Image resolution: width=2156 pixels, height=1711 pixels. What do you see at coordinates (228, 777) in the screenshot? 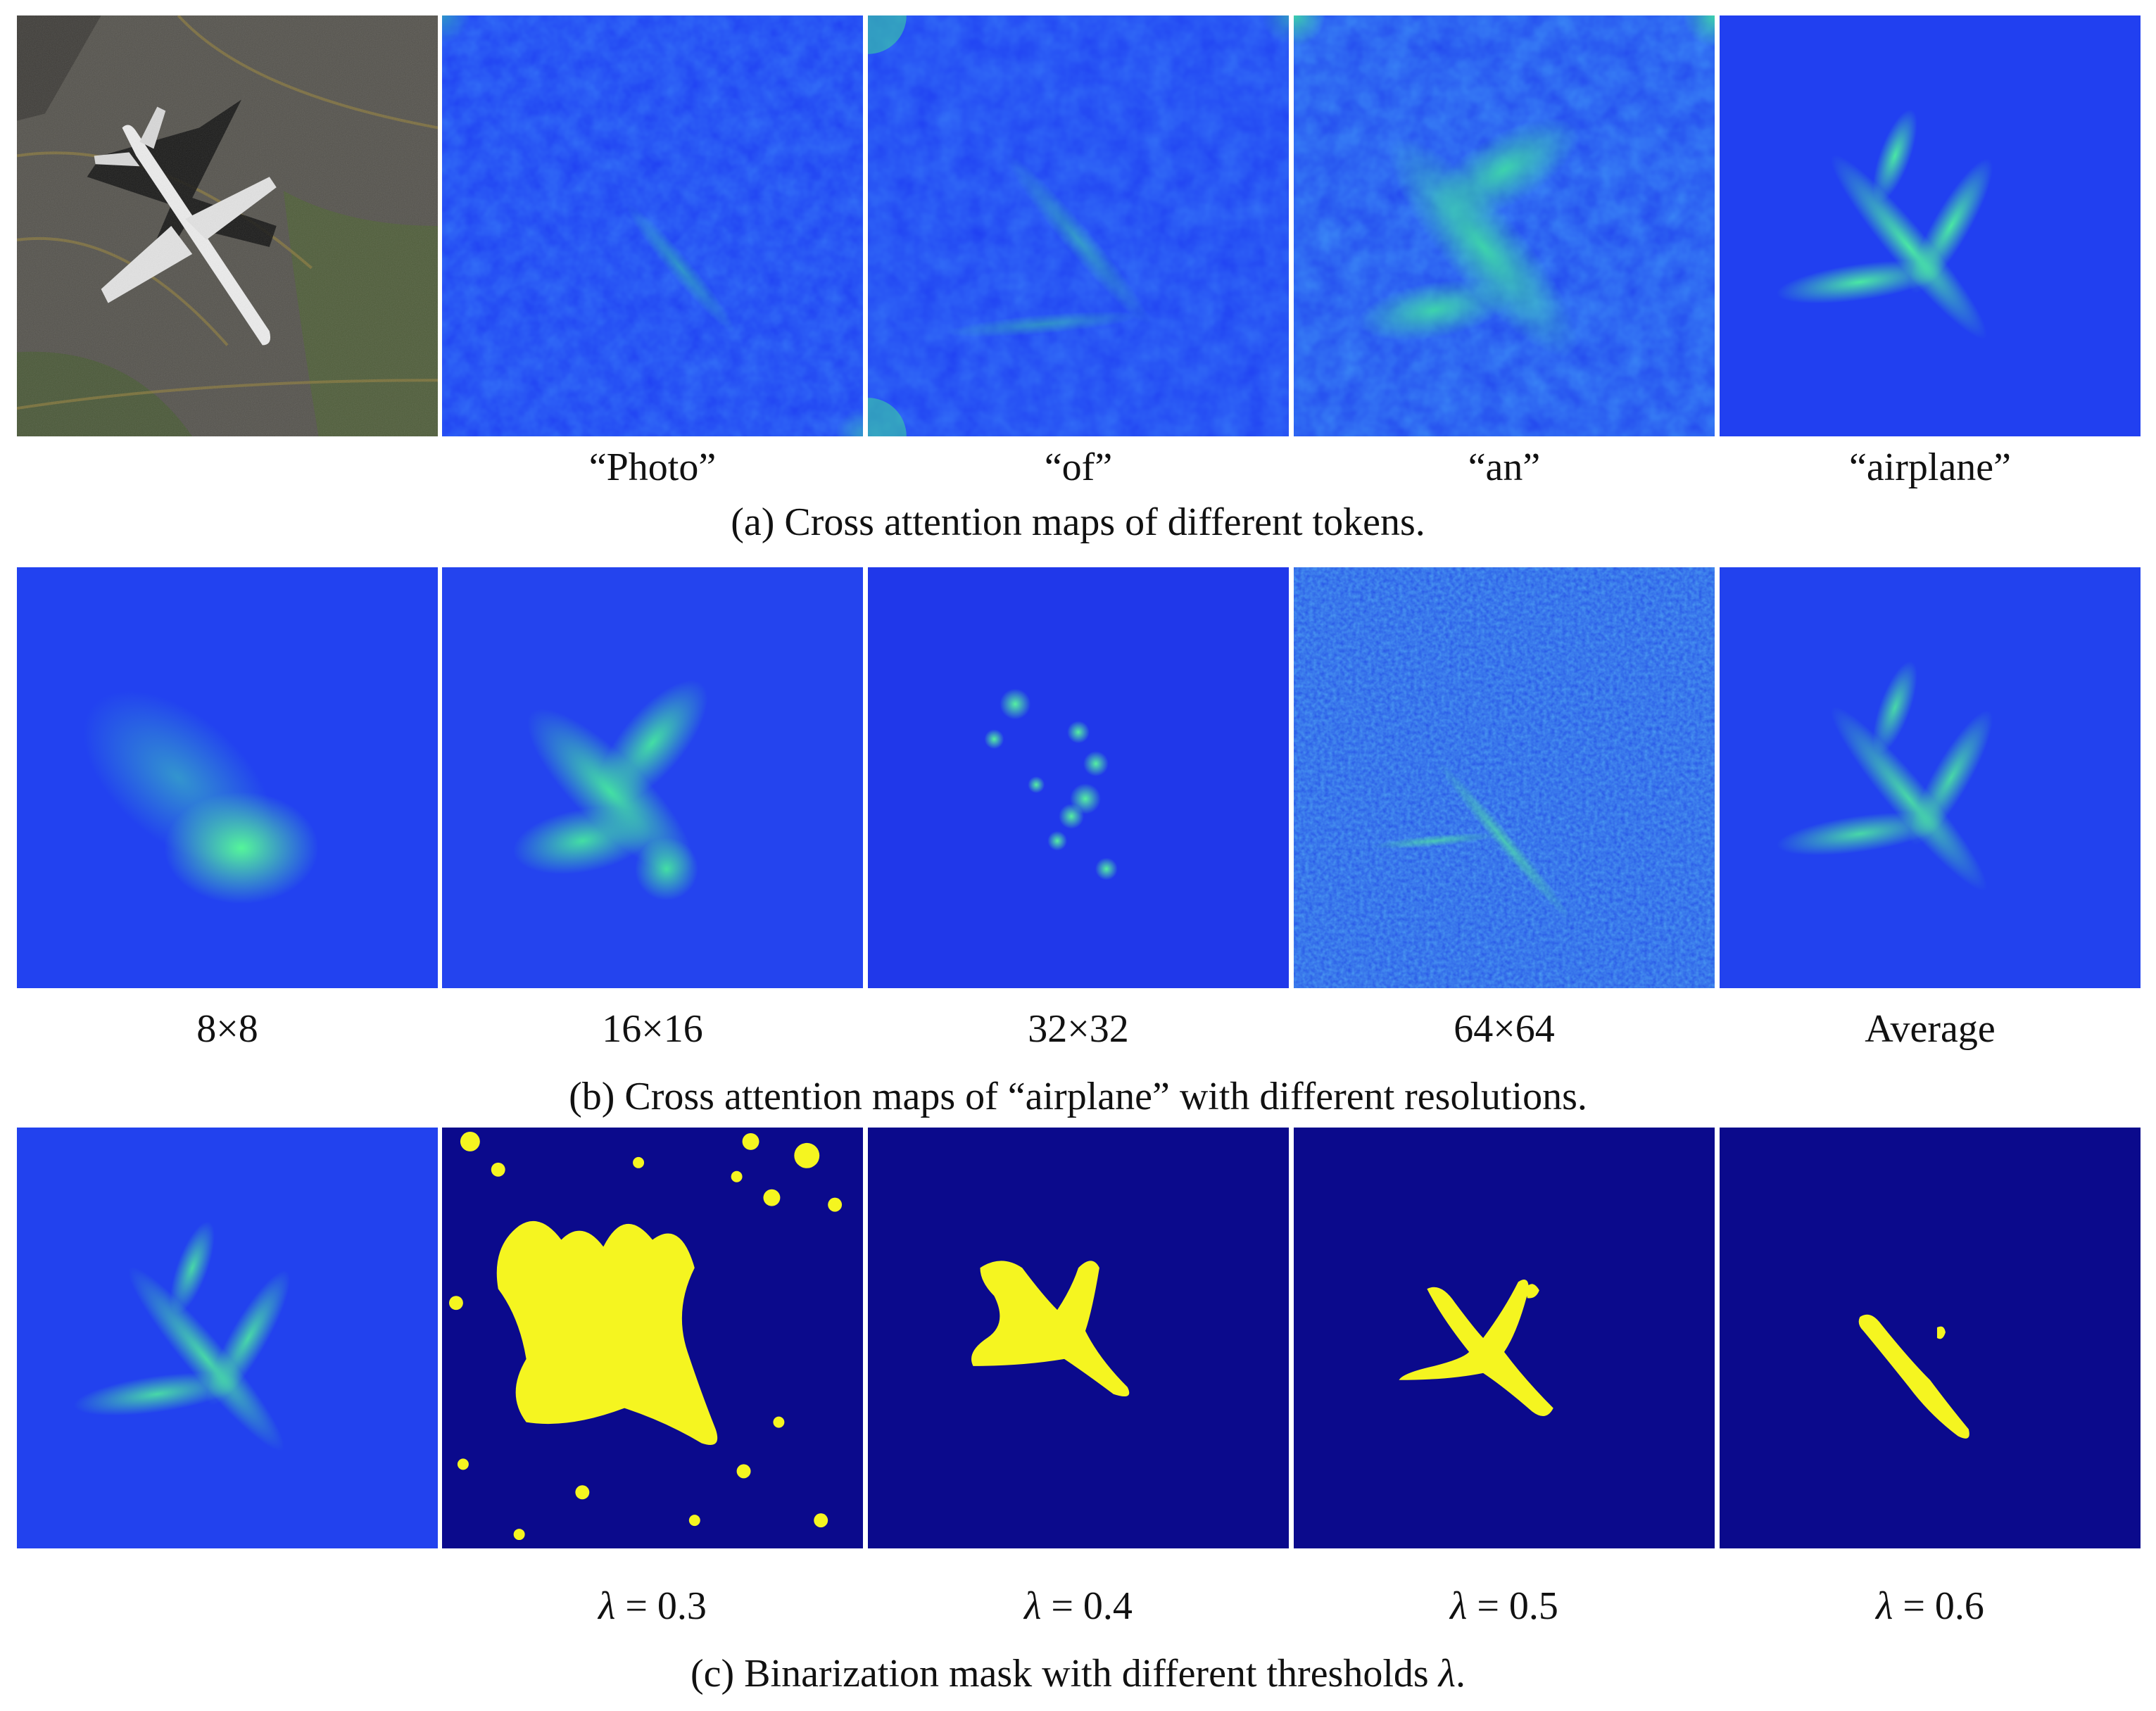
I see `attention-map-8x8` at bounding box center [228, 777].